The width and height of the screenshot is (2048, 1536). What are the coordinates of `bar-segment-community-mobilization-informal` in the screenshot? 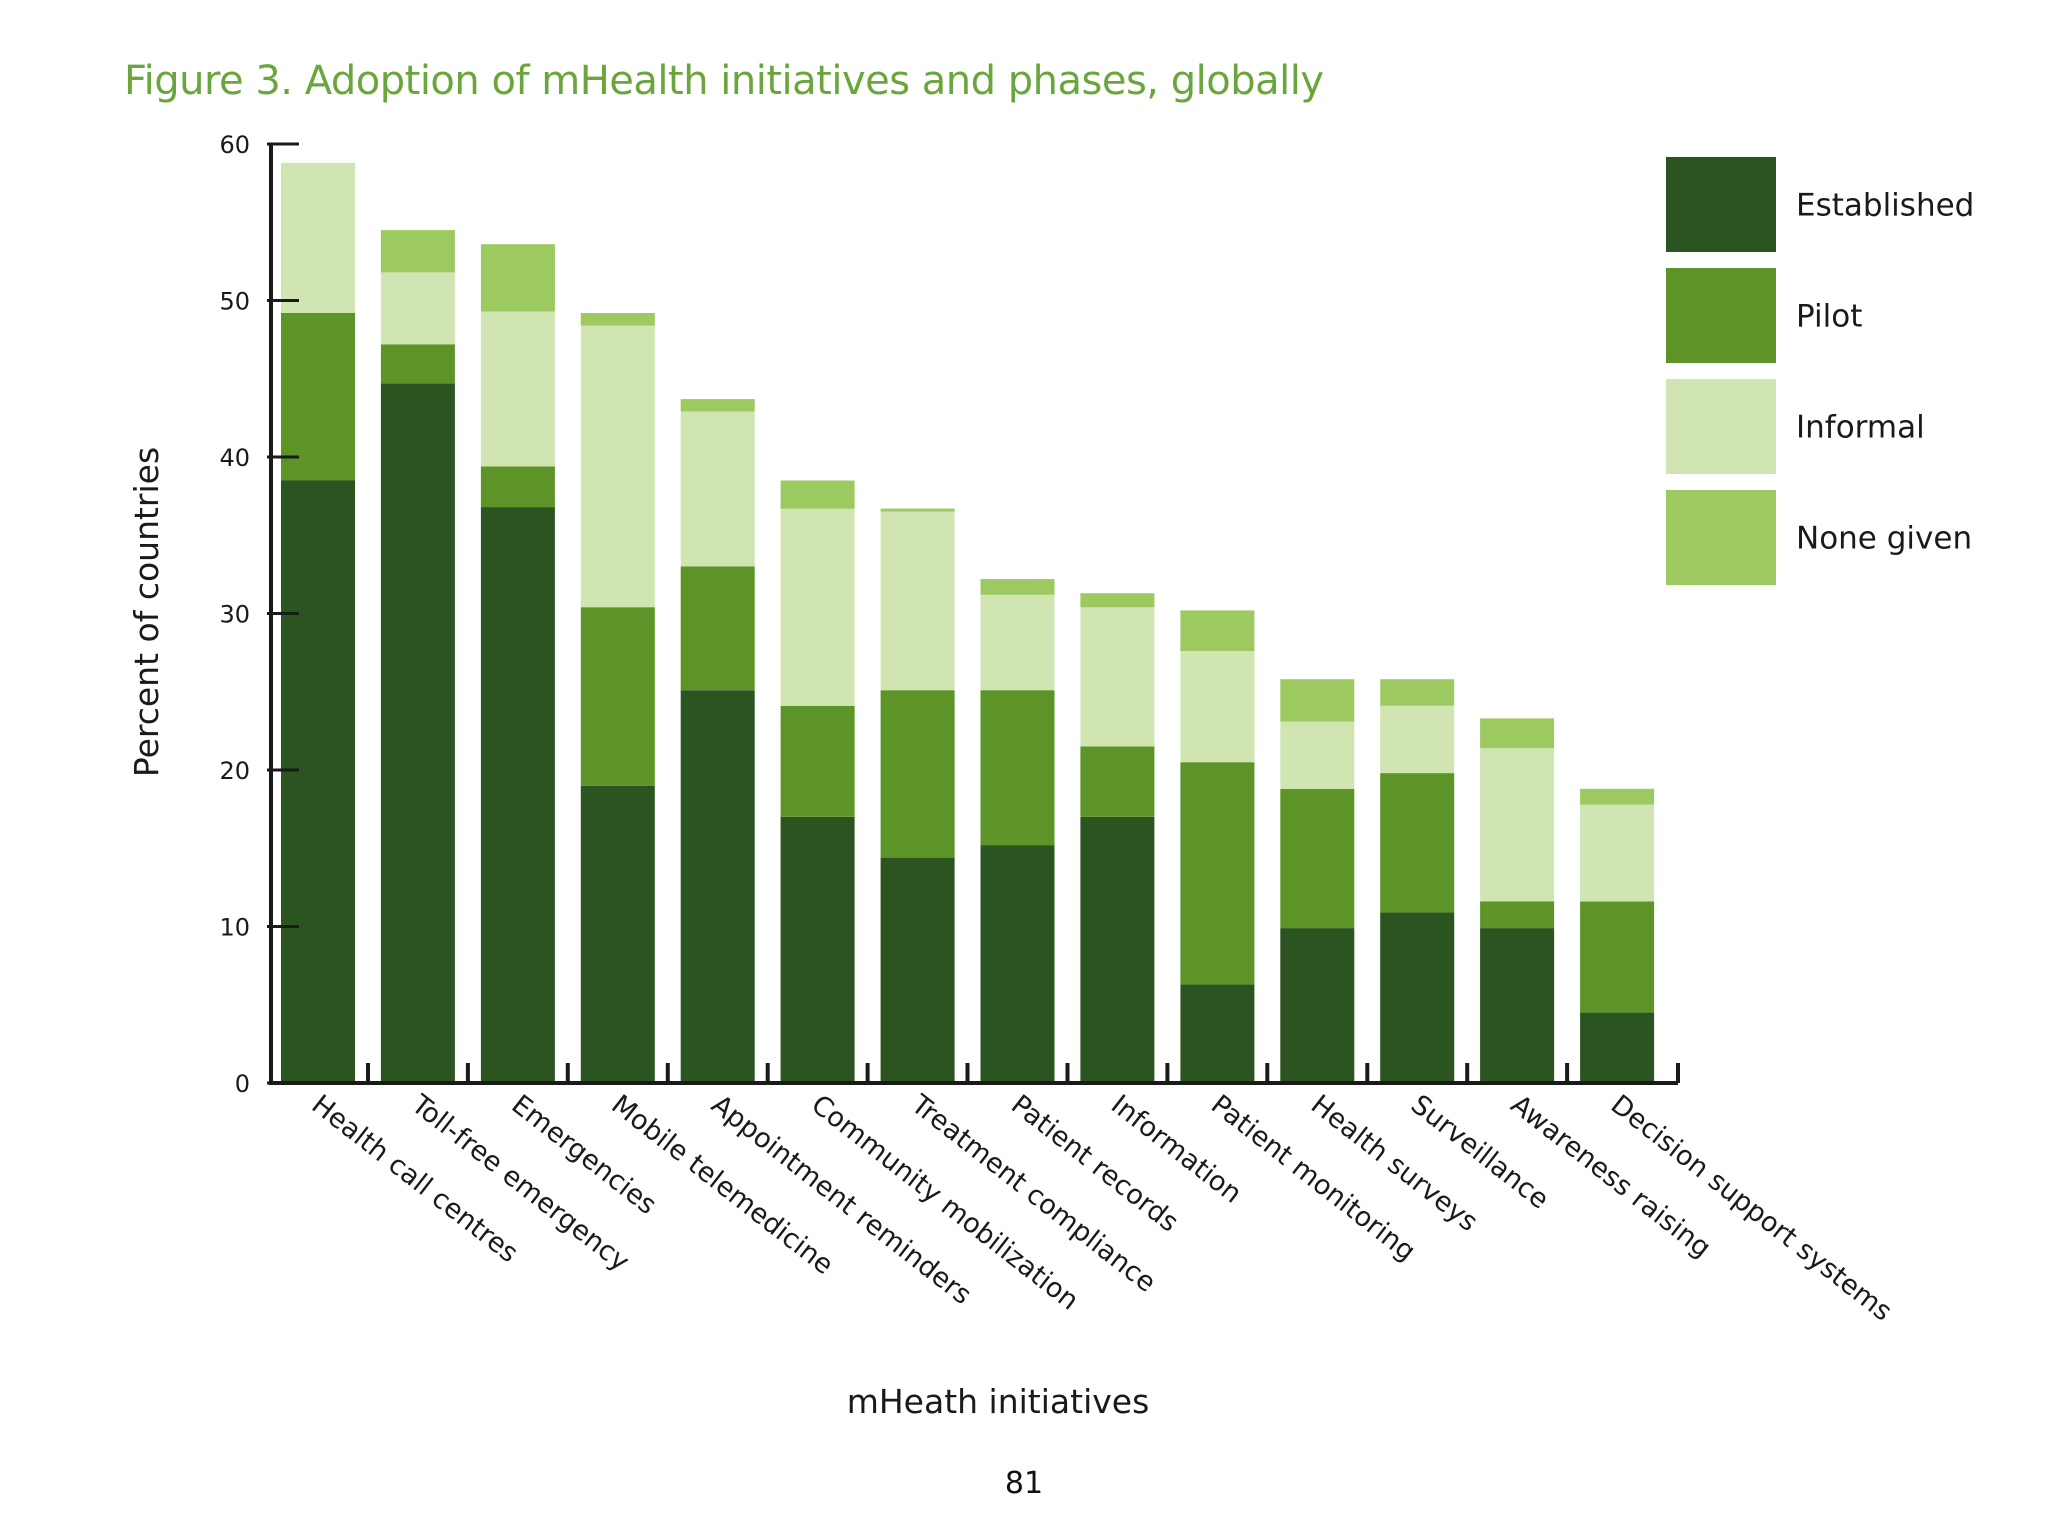 It's located at (817, 607).